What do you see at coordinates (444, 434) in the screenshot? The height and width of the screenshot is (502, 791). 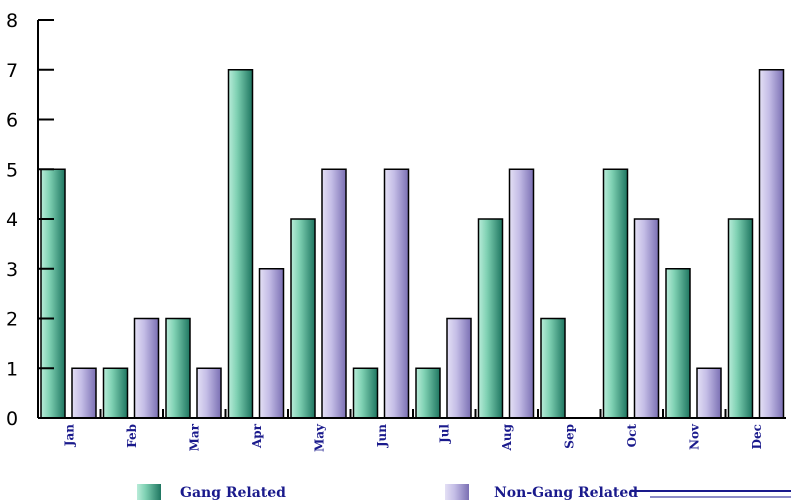 I see `x-tick-label-jul: Jul` at bounding box center [444, 434].